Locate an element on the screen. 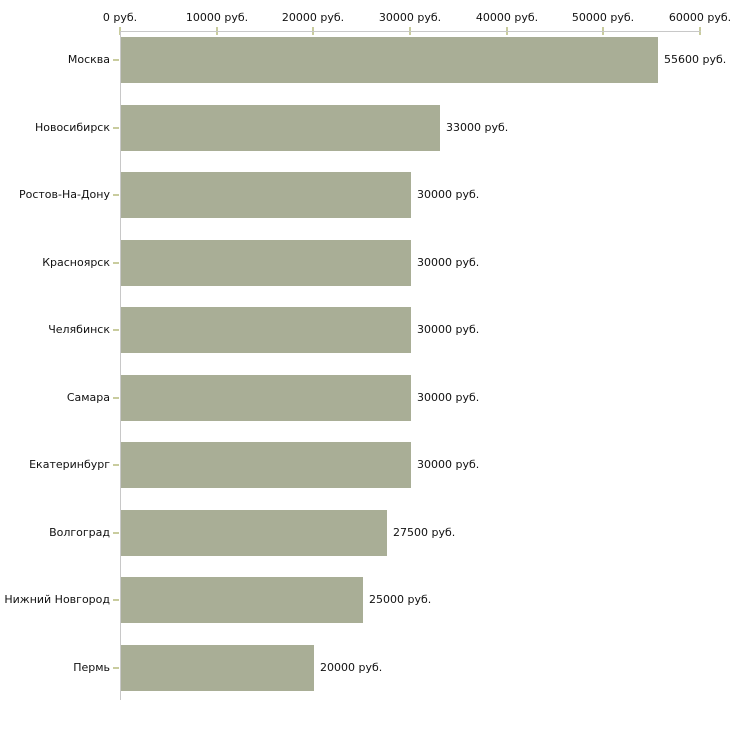  value-label: 27500 руб. is located at coordinates (424, 532).